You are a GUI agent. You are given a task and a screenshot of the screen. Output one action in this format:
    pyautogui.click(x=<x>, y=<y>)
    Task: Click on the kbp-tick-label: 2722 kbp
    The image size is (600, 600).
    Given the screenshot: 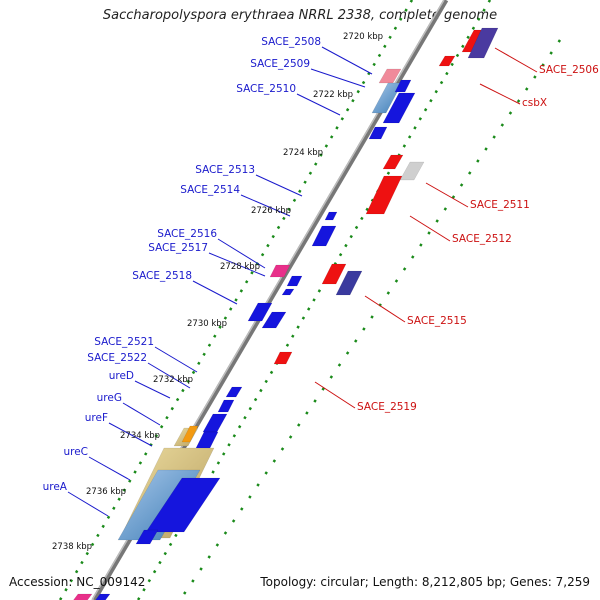 What is the action you would take?
    pyautogui.click(x=333, y=95)
    